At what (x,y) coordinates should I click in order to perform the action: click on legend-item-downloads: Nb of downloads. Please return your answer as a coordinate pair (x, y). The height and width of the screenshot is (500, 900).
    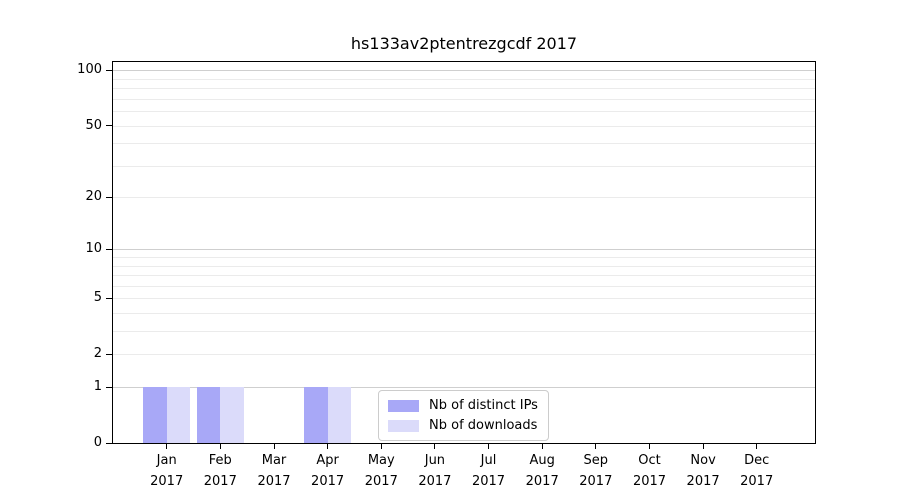
    Looking at the image, I should click on (463, 425).